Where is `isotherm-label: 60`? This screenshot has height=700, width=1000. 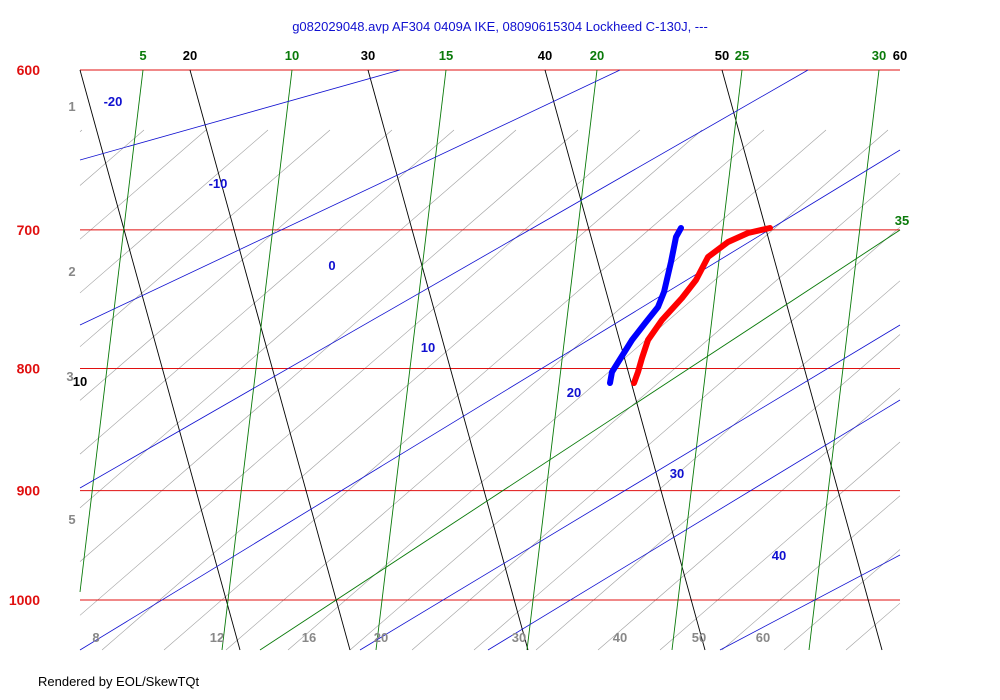
isotherm-label: 60 is located at coordinates (900, 55).